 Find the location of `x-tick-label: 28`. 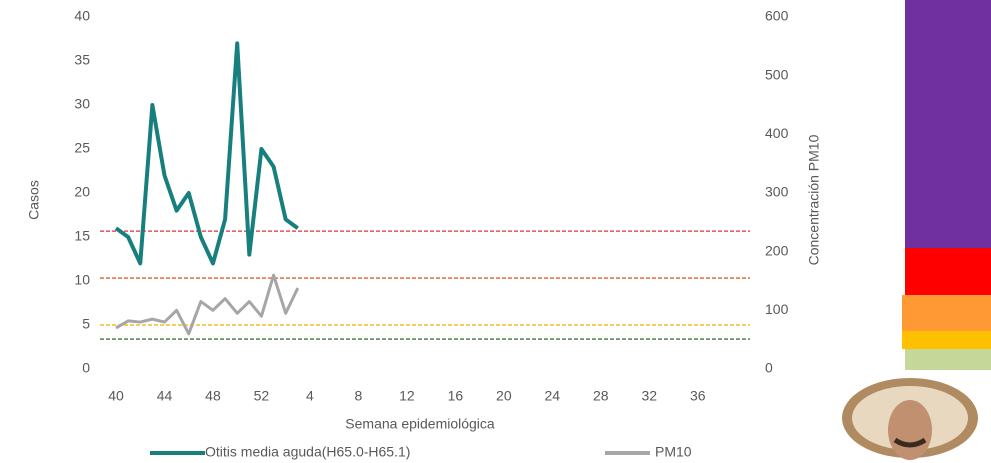

x-tick-label: 28 is located at coordinates (601, 396).